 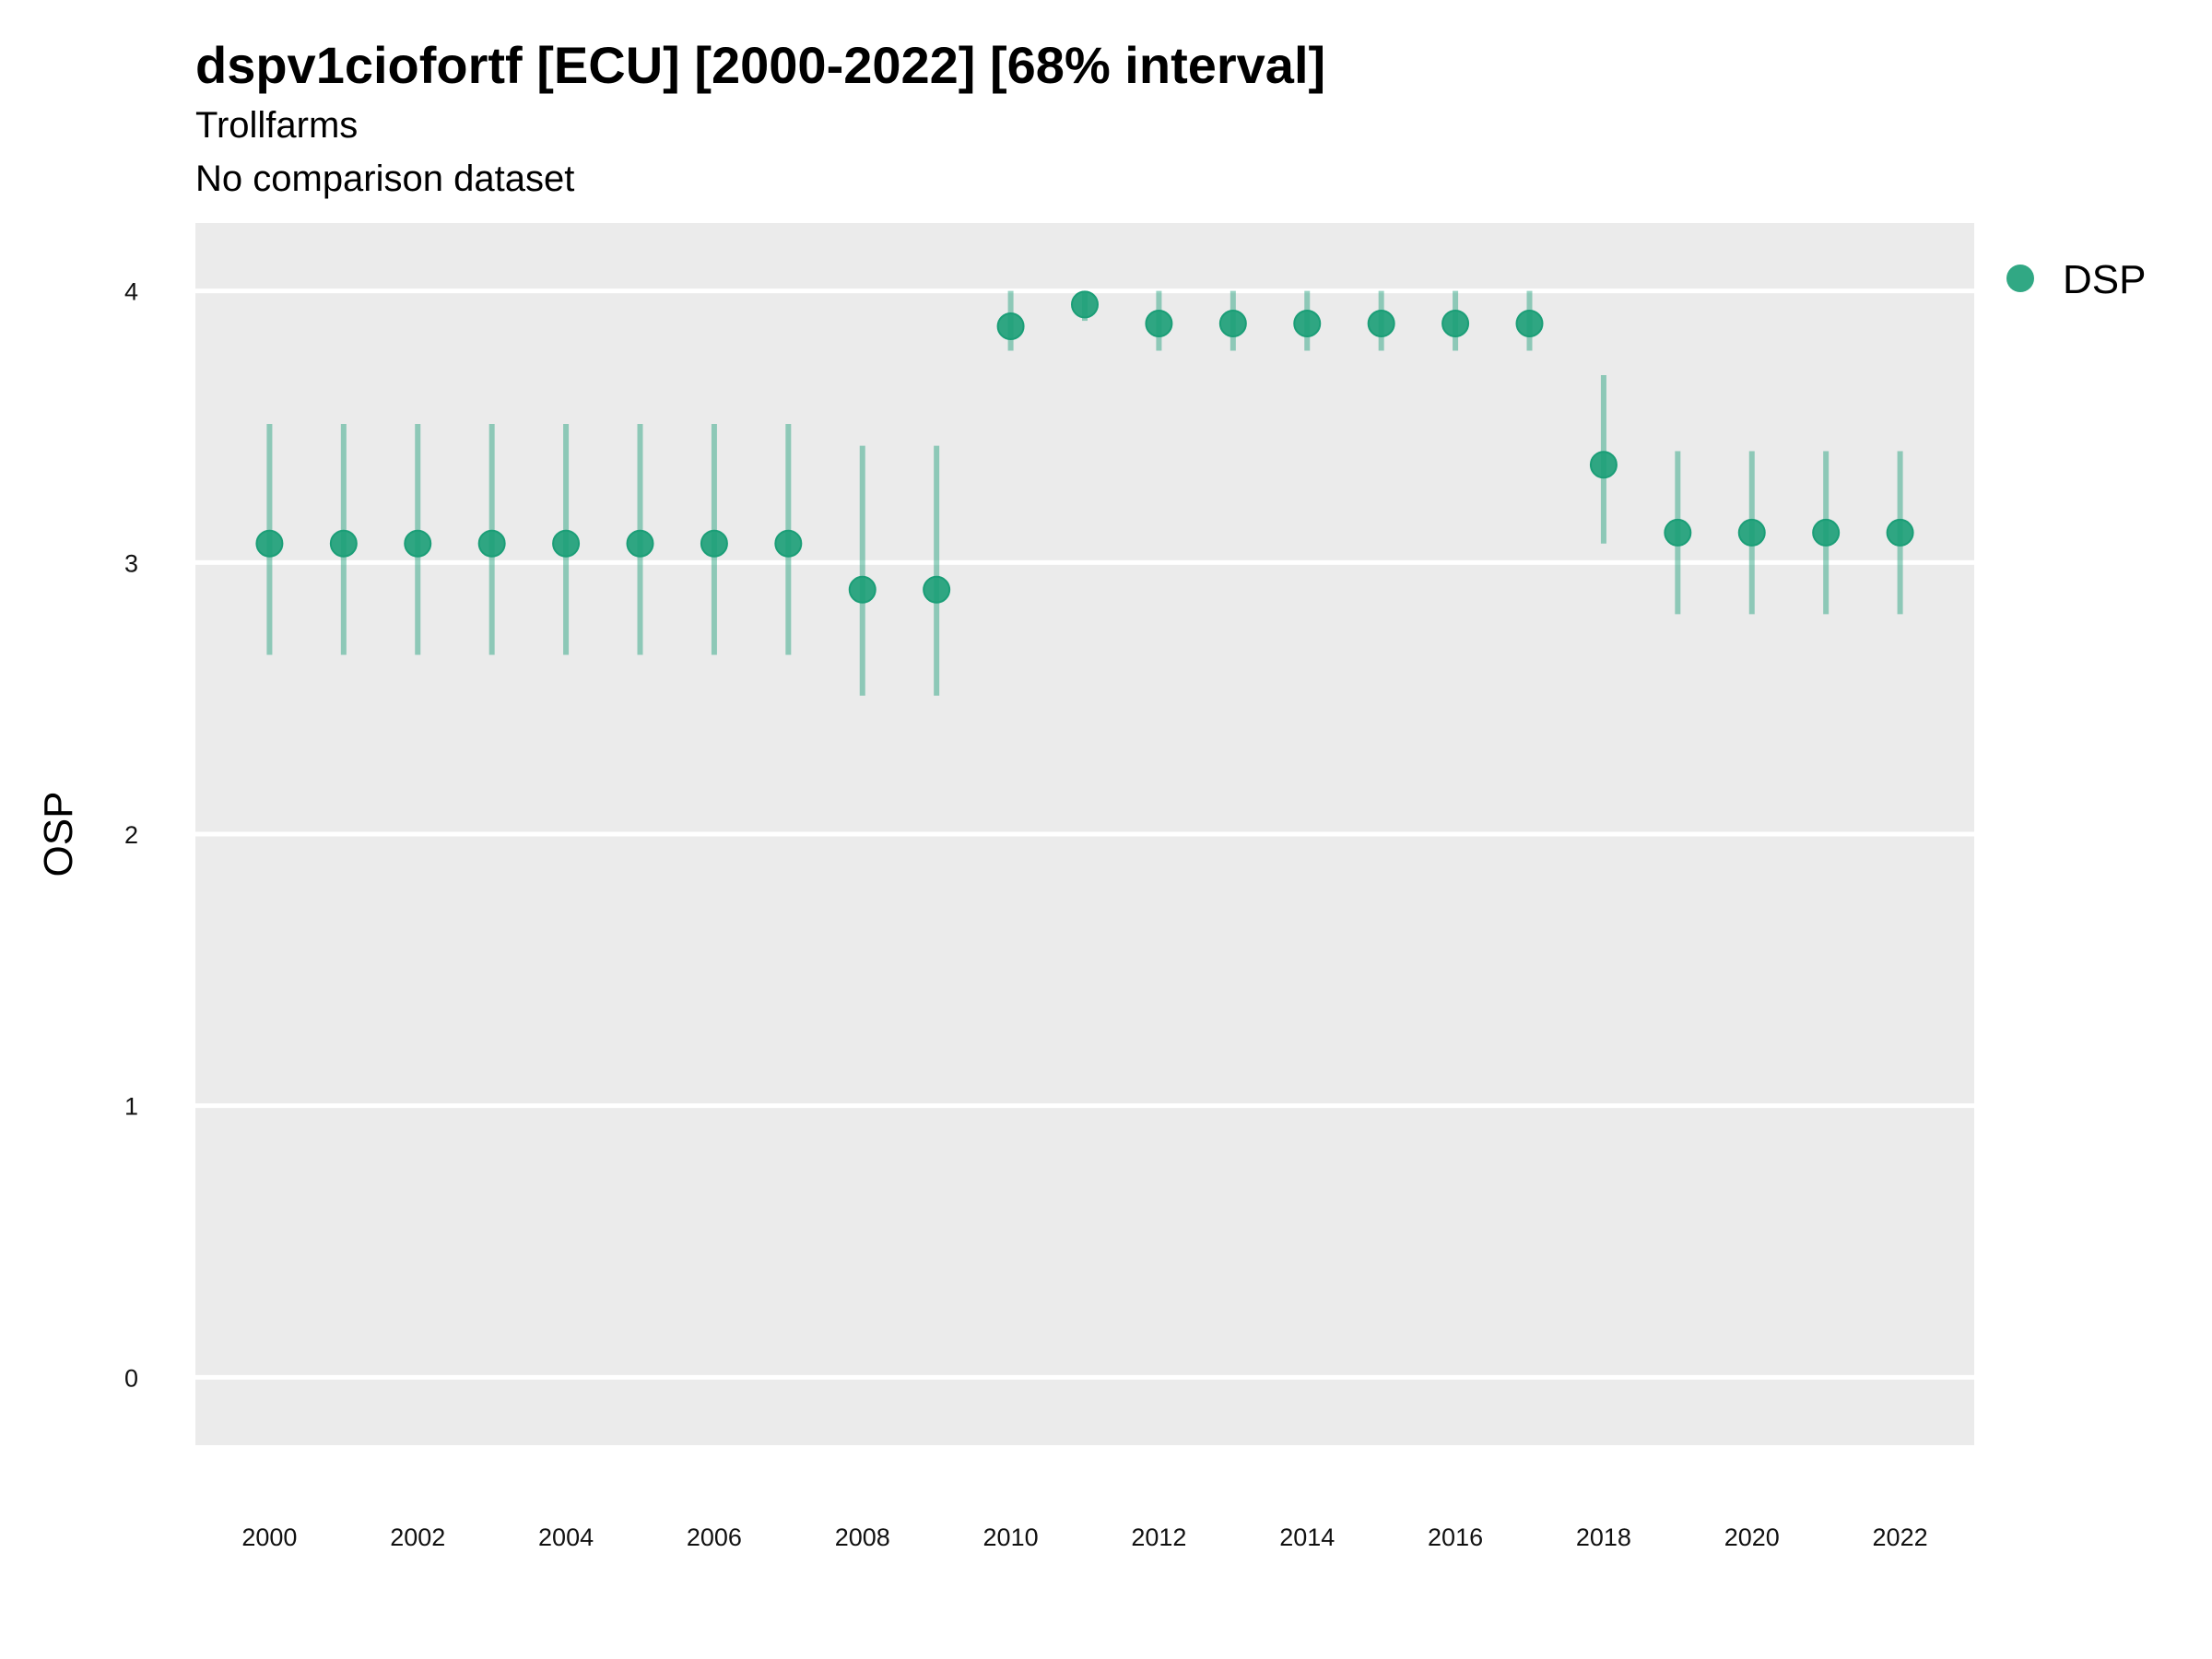 I want to click on data-point-2008, so click(x=862, y=589).